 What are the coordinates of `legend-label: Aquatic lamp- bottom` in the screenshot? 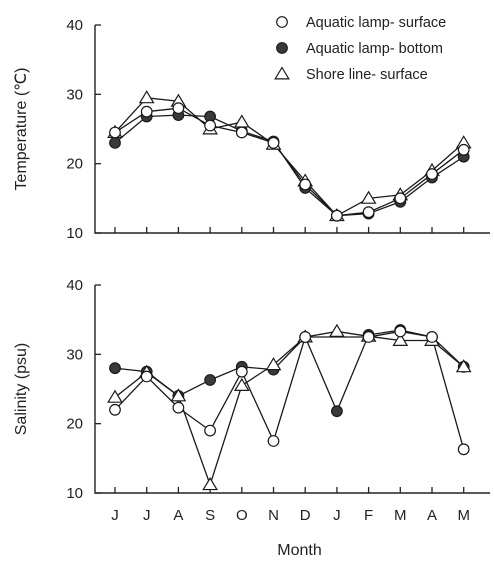 It's located at (374, 49).